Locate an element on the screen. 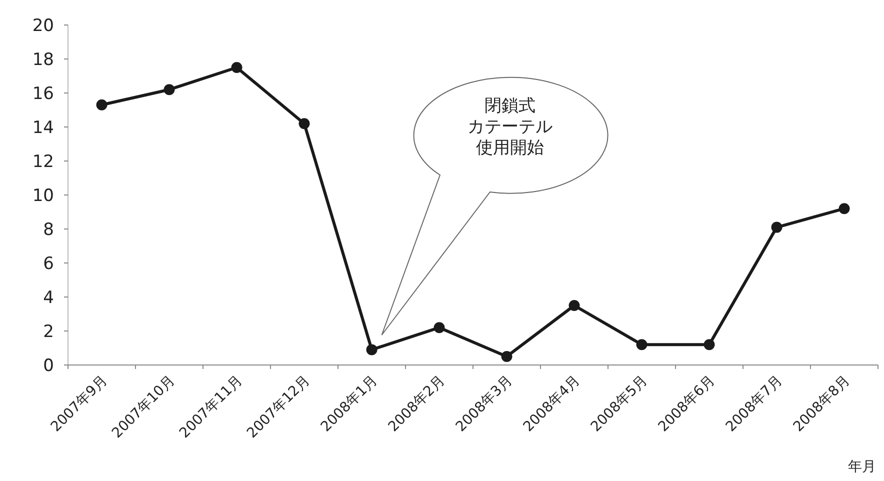 The height and width of the screenshot is (481, 884). x-axis-title: 年月 is located at coordinates (862, 467).